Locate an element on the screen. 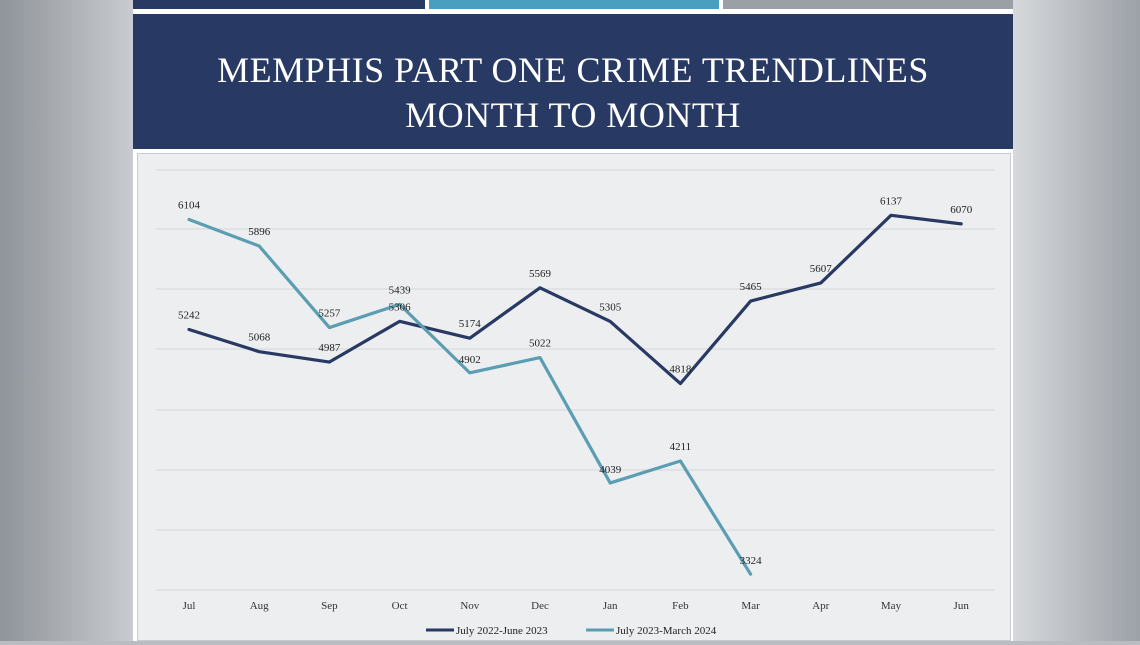 The height and width of the screenshot is (645, 1140). data-label: 5465 is located at coordinates (751, 287).